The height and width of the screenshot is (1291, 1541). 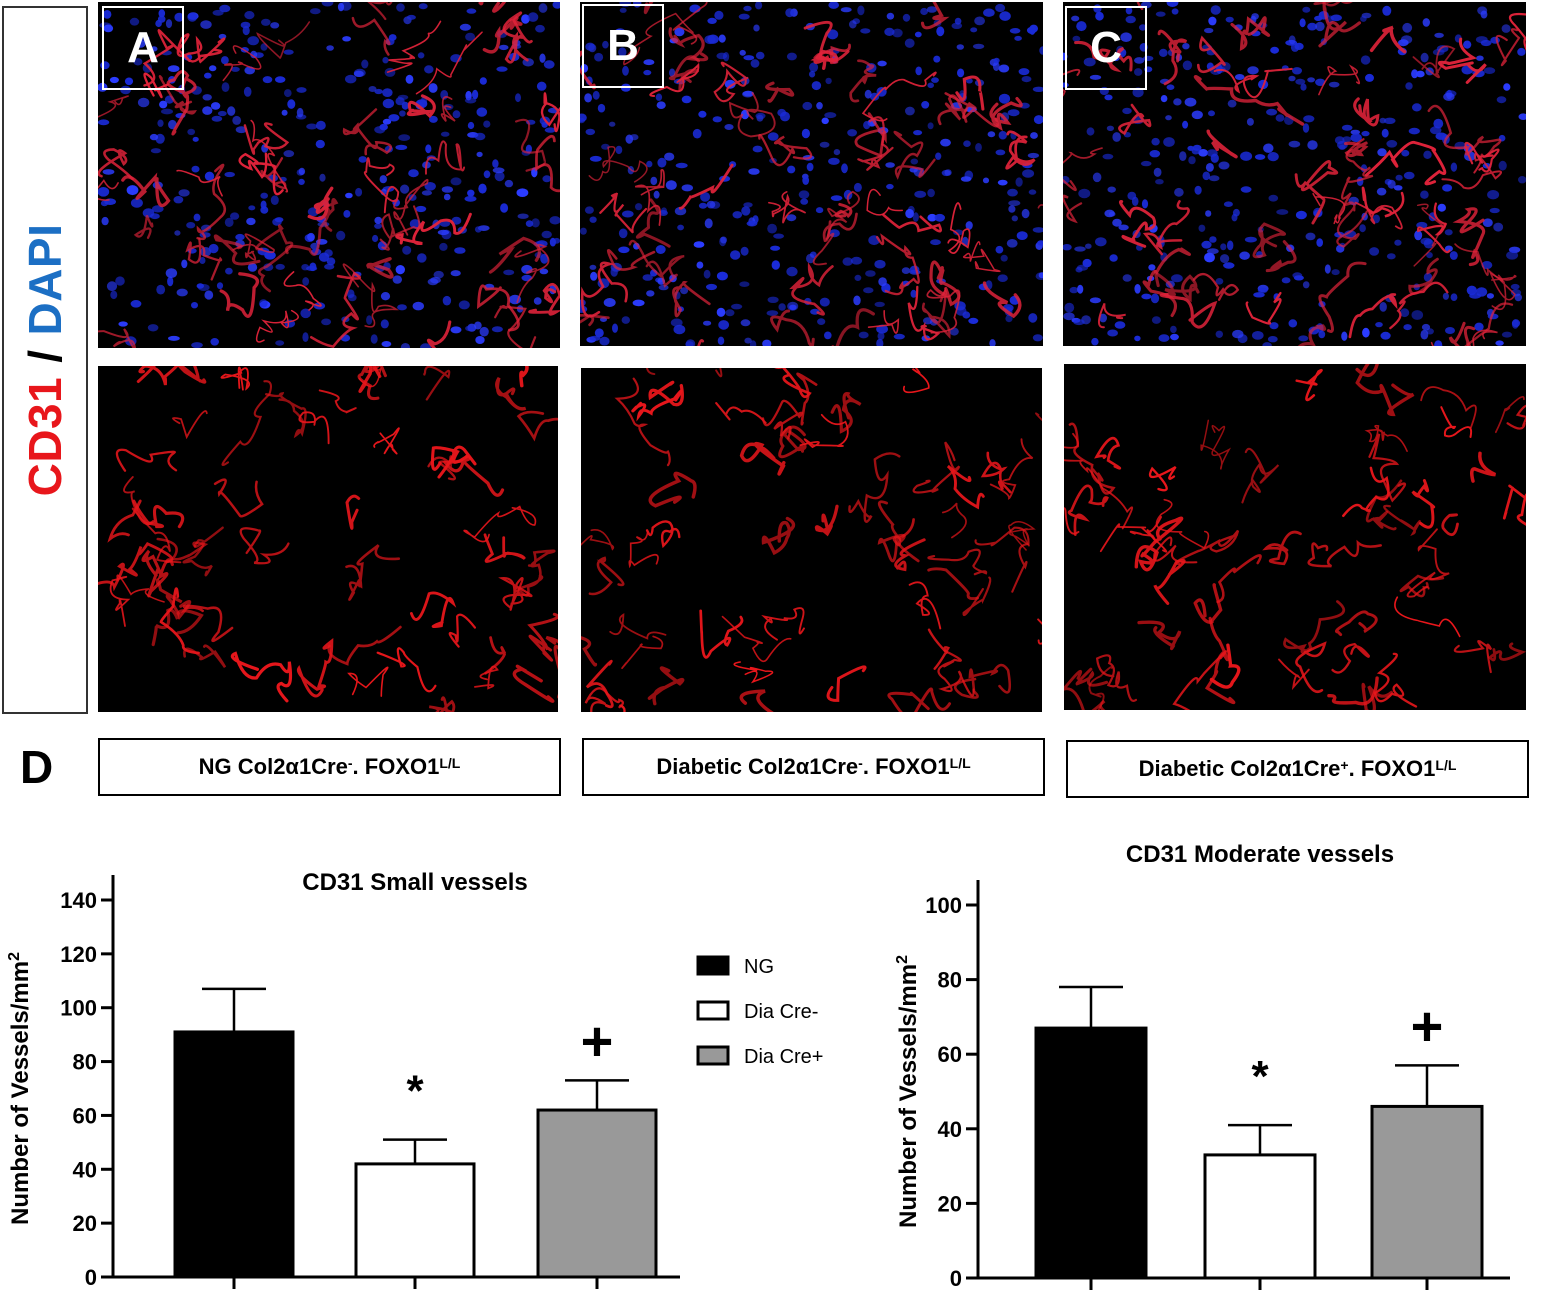 What do you see at coordinates (1294, 174) in the screenshot?
I see `micrograph-texture` at bounding box center [1294, 174].